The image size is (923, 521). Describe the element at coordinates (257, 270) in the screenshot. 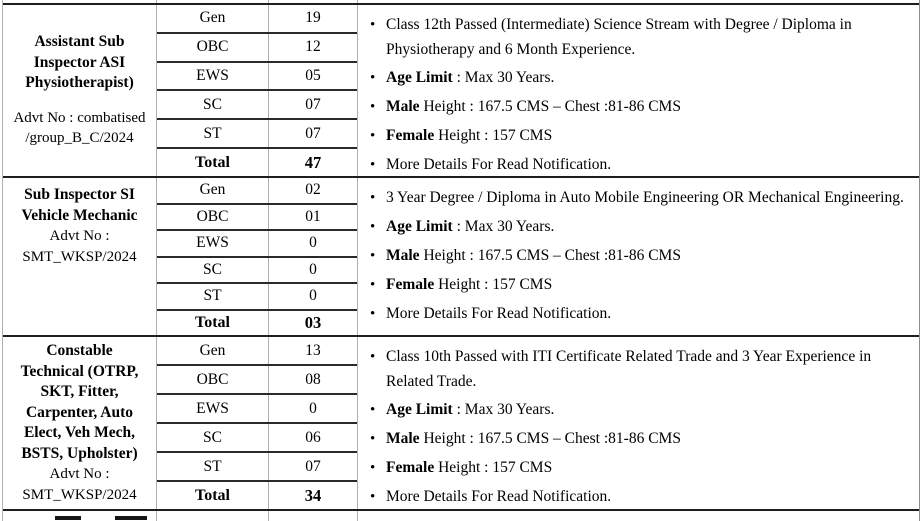

I see `category-row: SC 0` at that location.